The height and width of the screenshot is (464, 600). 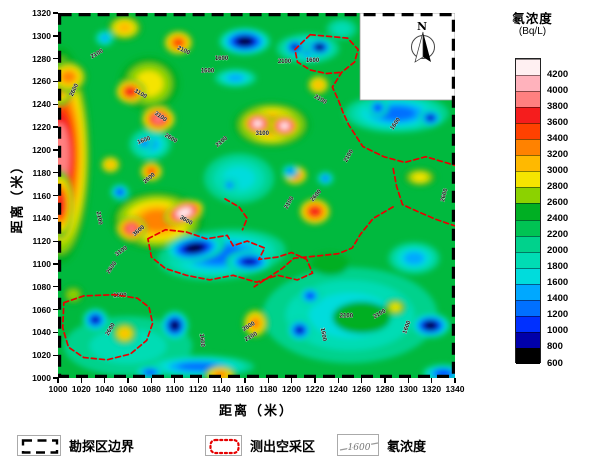 What do you see at coordinates (41, 332) in the screenshot?
I see `y-tick-label: 1040` at bounding box center [41, 332].